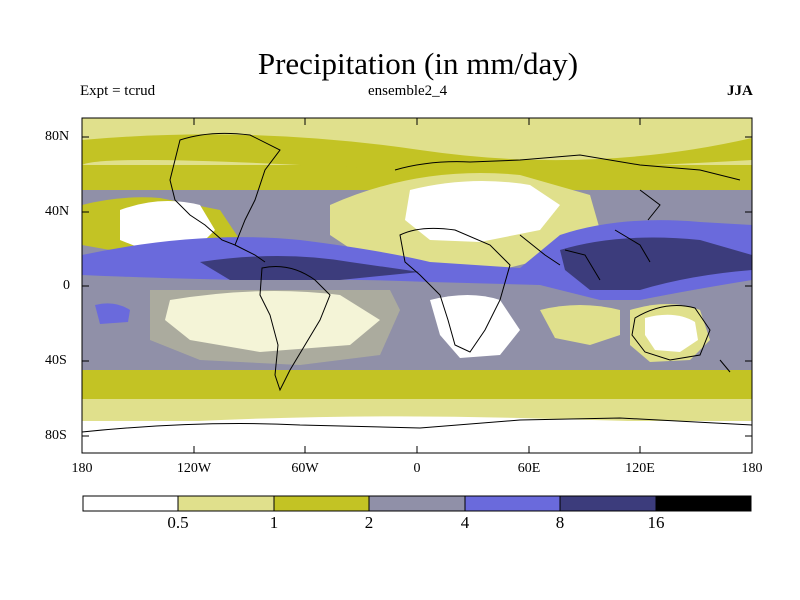 The height and width of the screenshot is (600, 800). Describe the element at coordinates (656, 522) in the screenshot. I see `colorbar-label: 16` at that location.